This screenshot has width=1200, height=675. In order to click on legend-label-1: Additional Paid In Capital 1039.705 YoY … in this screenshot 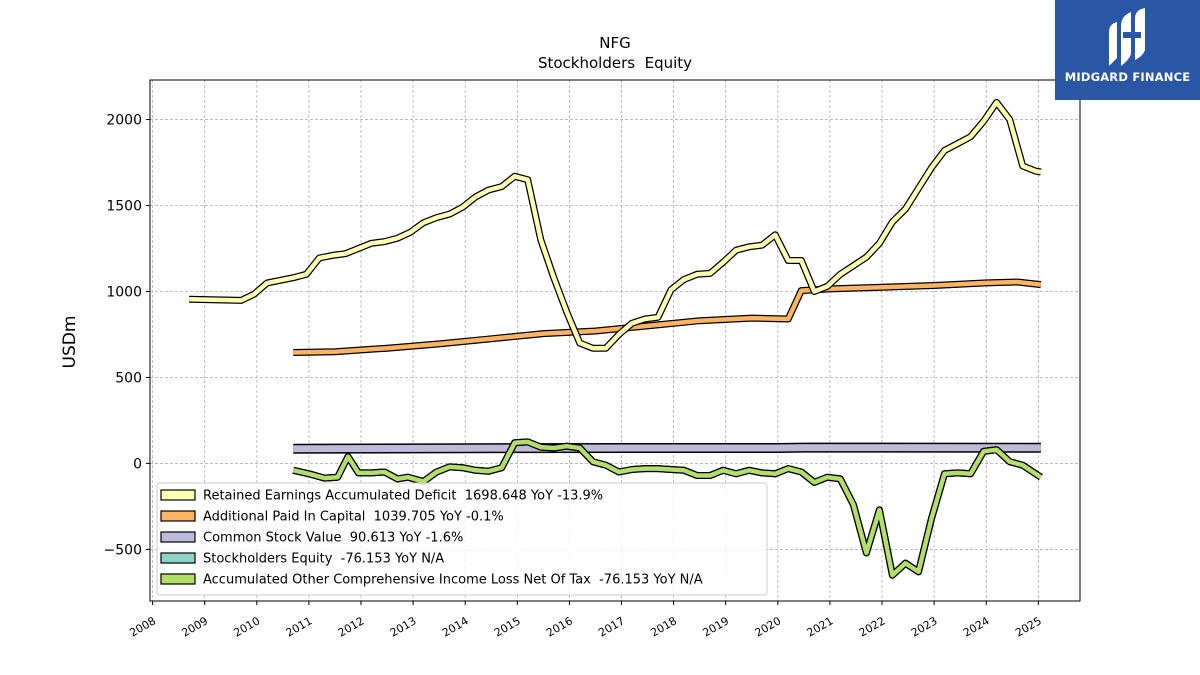, I will do `click(353, 517)`.